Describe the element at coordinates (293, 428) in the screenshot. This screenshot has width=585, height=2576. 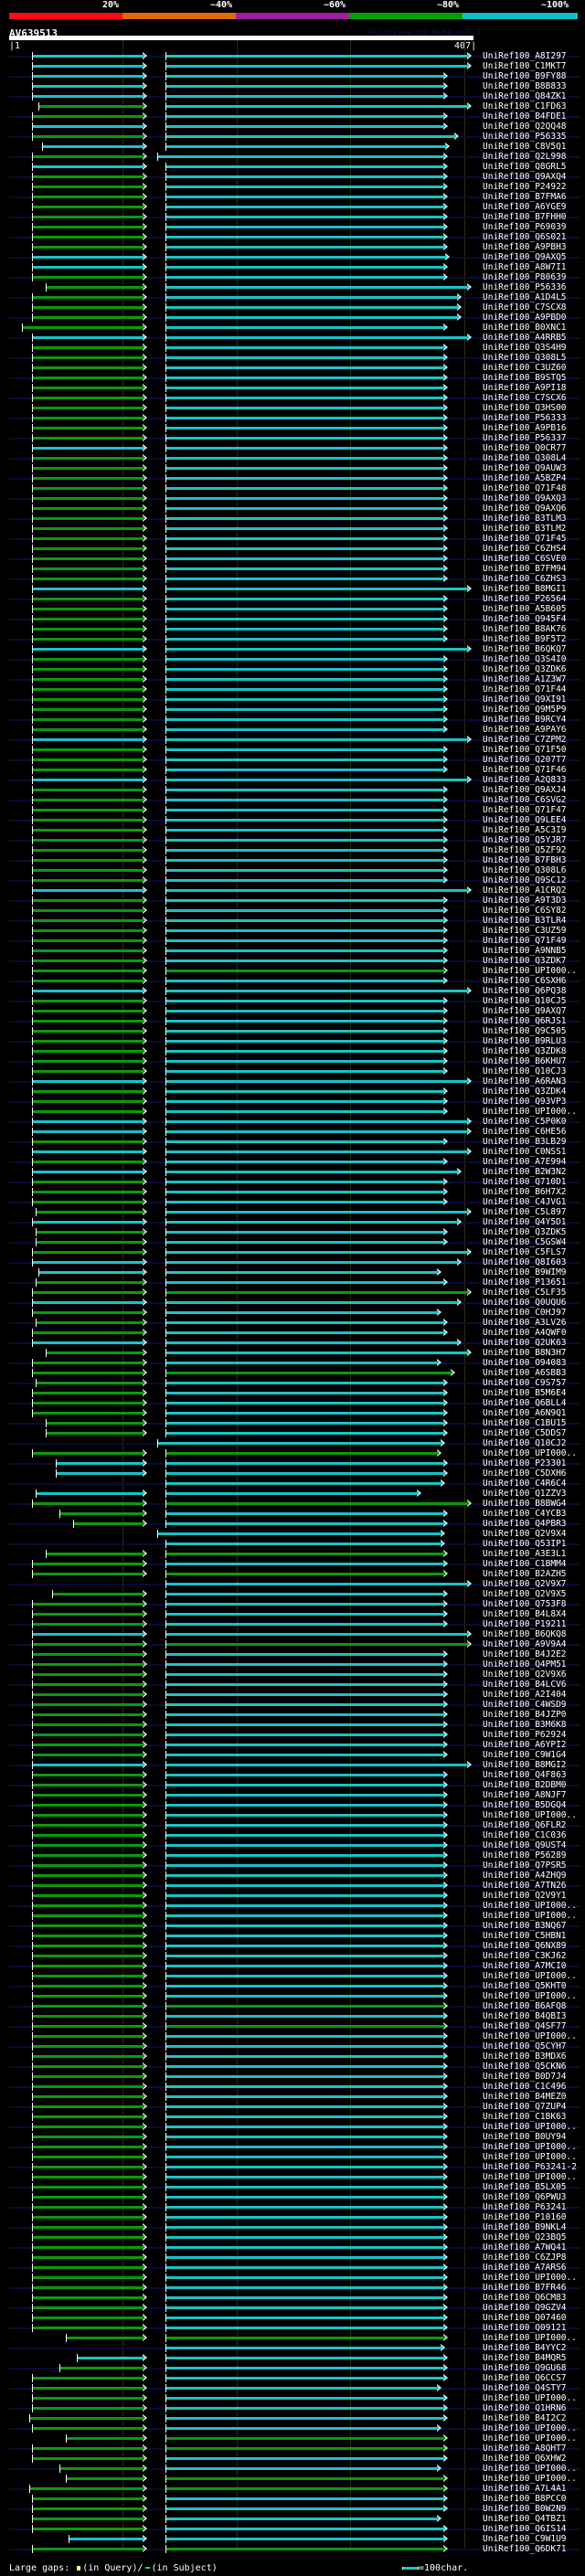
I see `alignment-row: UniRef100_A9PB16` at that location.